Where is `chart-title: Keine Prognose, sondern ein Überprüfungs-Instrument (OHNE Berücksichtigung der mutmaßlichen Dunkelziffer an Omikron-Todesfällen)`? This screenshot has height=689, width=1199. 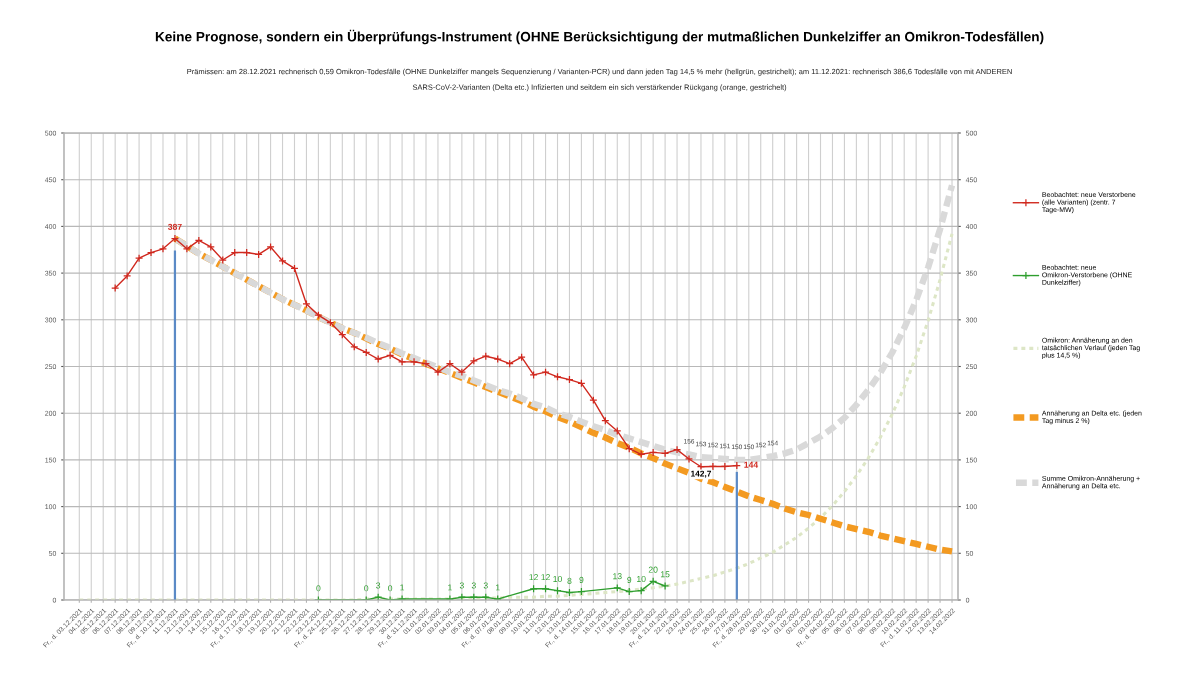 chart-title: Keine Prognose, sondern ein Überprüfungs-Instrument (OHNE Berücksichtigung der mutmaßlichen Dunkelziffer an Omikron-Todesfällen) is located at coordinates (599, 37).